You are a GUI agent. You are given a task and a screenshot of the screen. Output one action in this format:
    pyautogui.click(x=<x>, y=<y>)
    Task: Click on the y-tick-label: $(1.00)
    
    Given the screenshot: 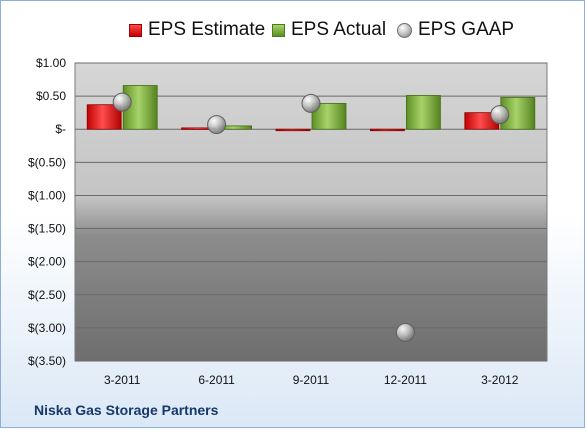 What is the action you would take?
    pyautogui.click(x=47, y=195)
    